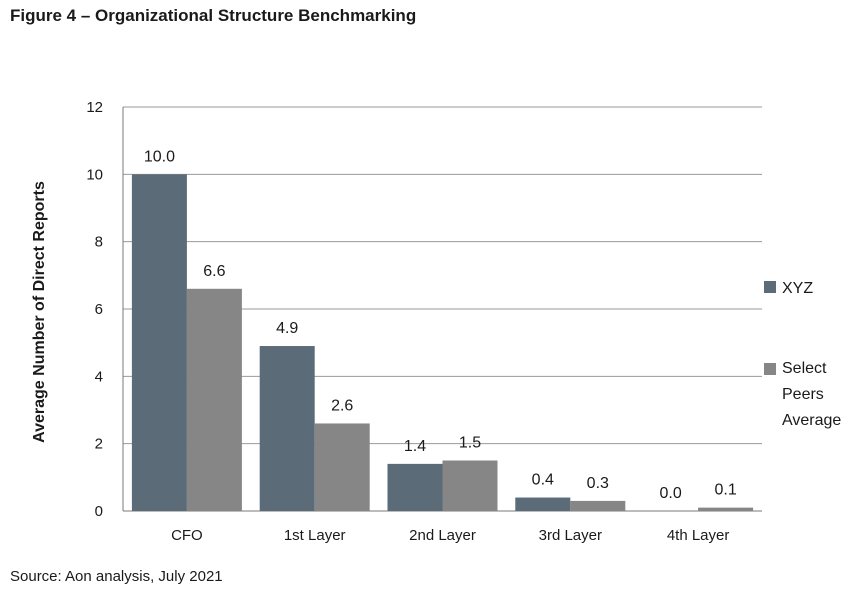  Describe the element at coordinates (570, 535) in the screenshot. I see `x-category-label: 3rd Layer` at that location.